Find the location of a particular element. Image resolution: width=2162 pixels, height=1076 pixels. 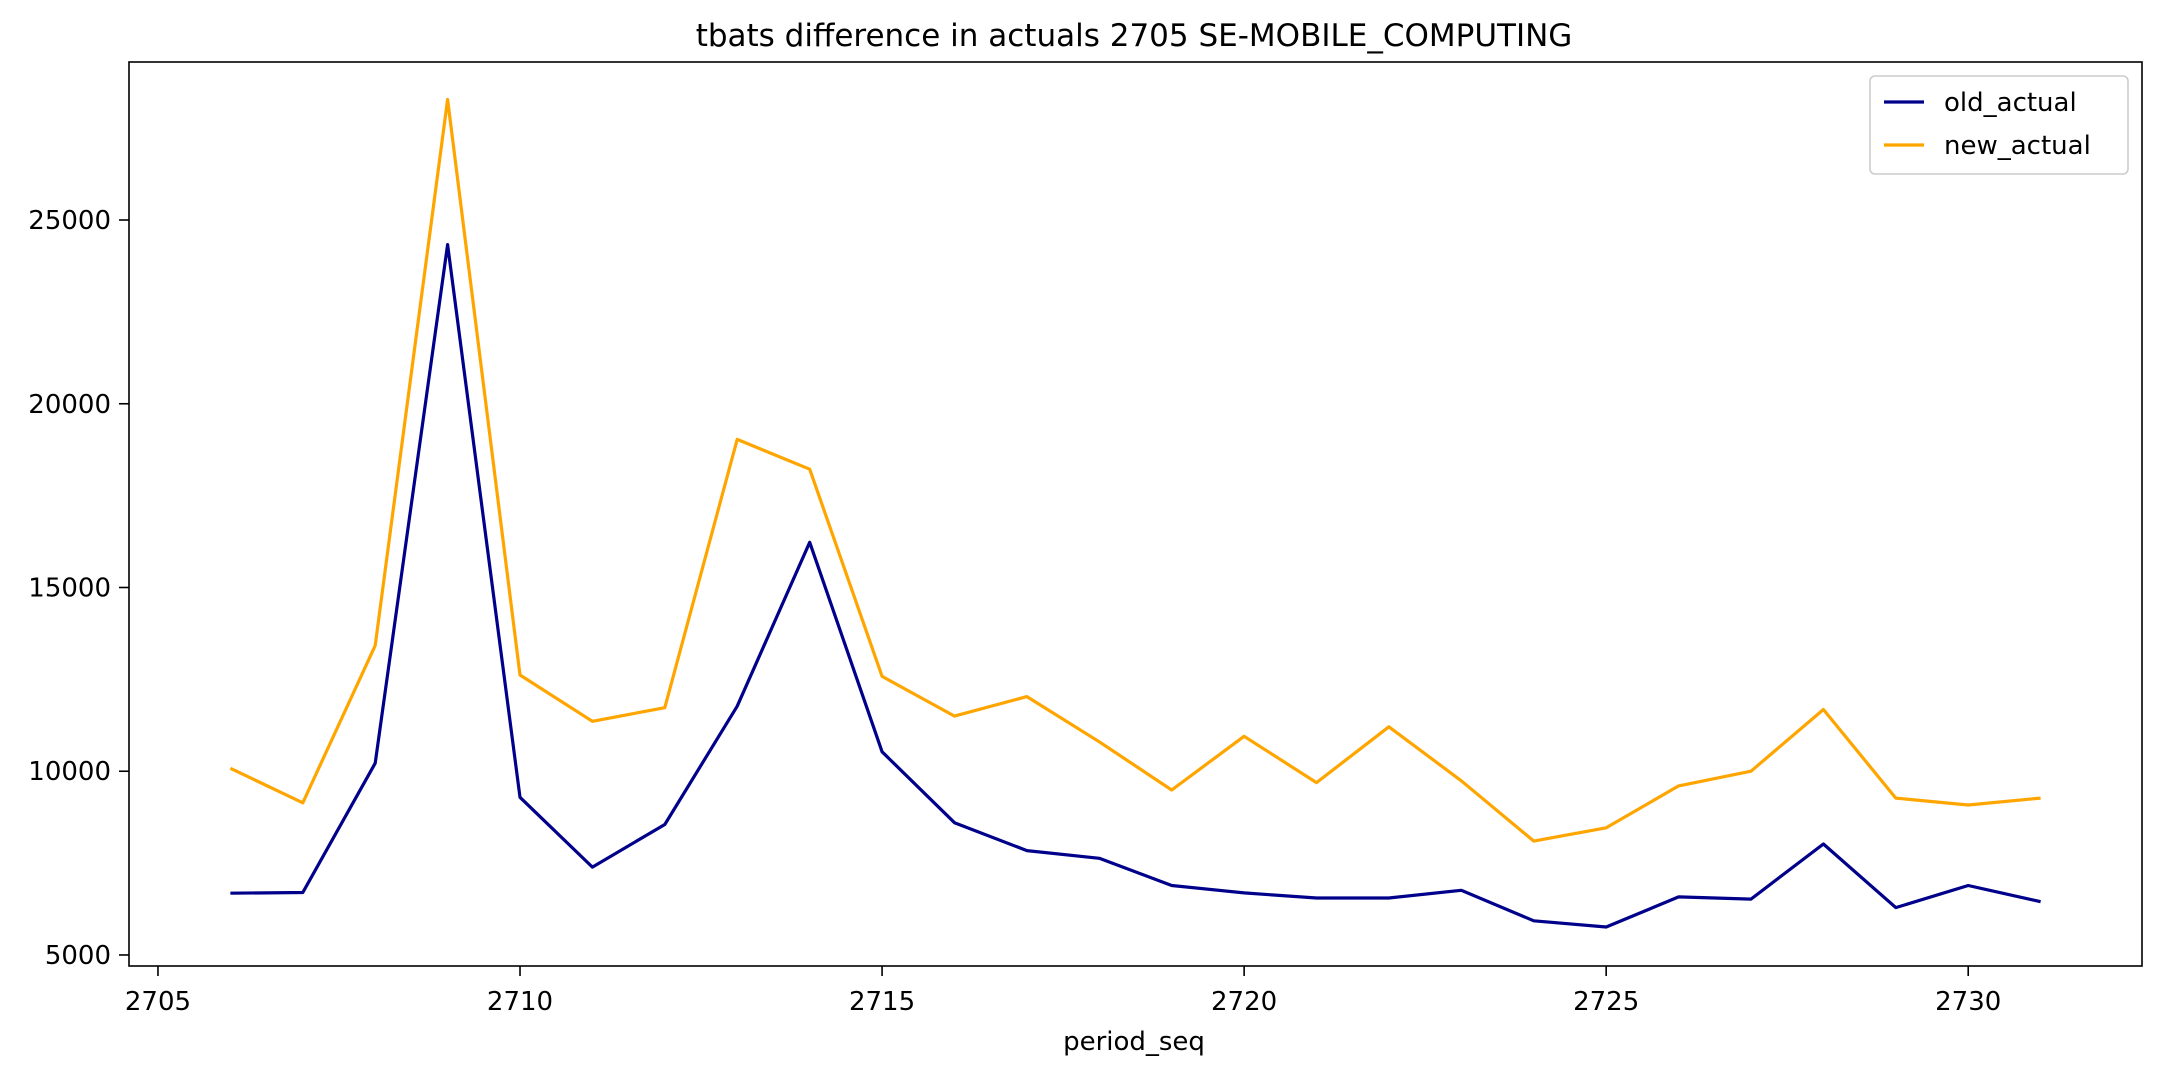

y-tick-label: 10000 is located at coordinates (69, 772).